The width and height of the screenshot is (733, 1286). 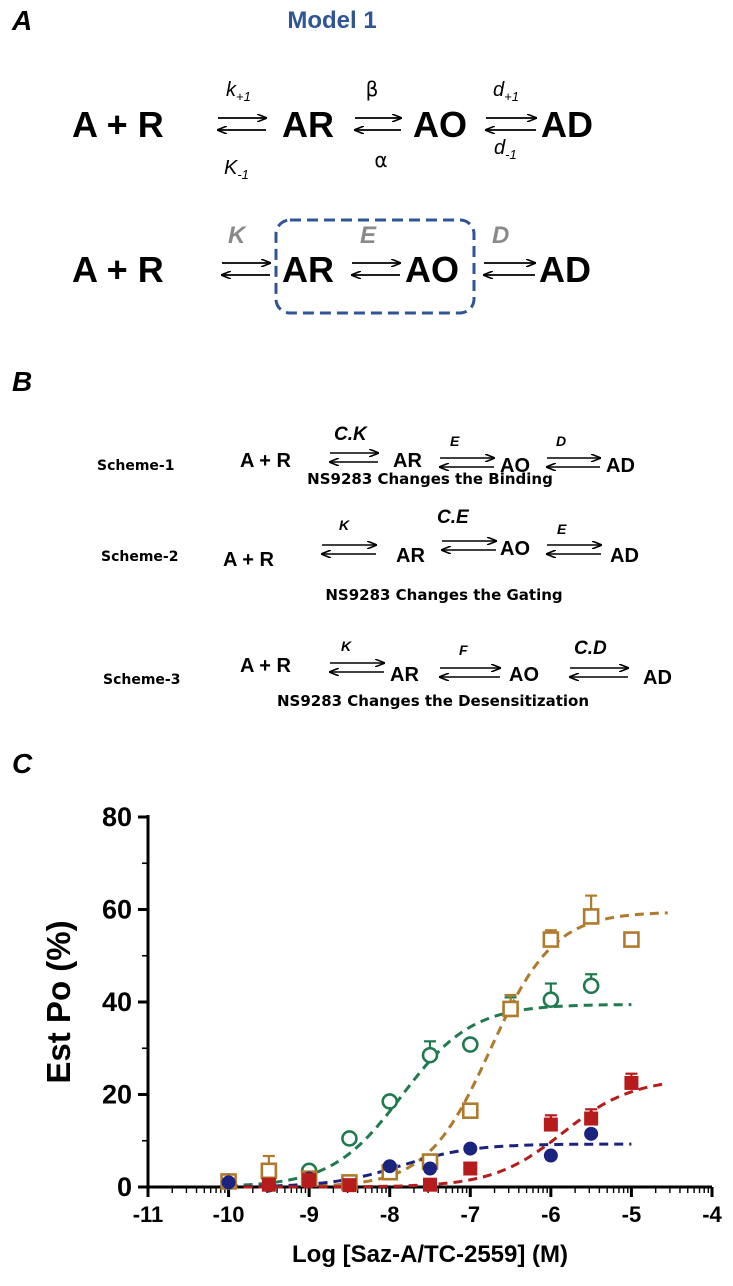 What do you see at coordinates (248, 560) in the screenshot?
I see `scheme-2-species-1: A + R` at bounding box center [248, 560].